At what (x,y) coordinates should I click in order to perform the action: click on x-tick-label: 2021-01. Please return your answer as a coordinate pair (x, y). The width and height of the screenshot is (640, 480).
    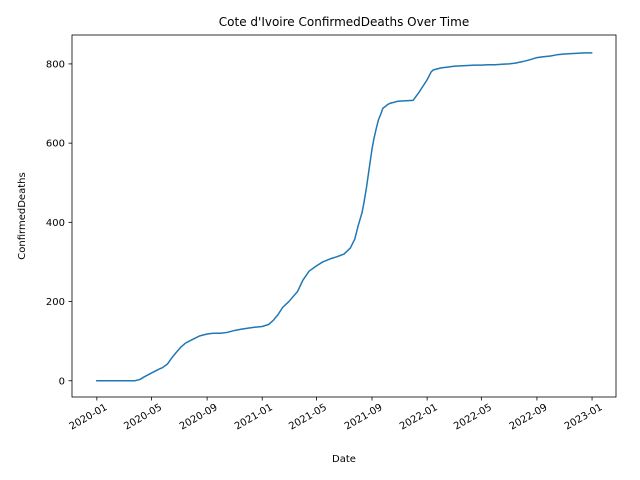
    Looking at the image, I should click on (254, 417).